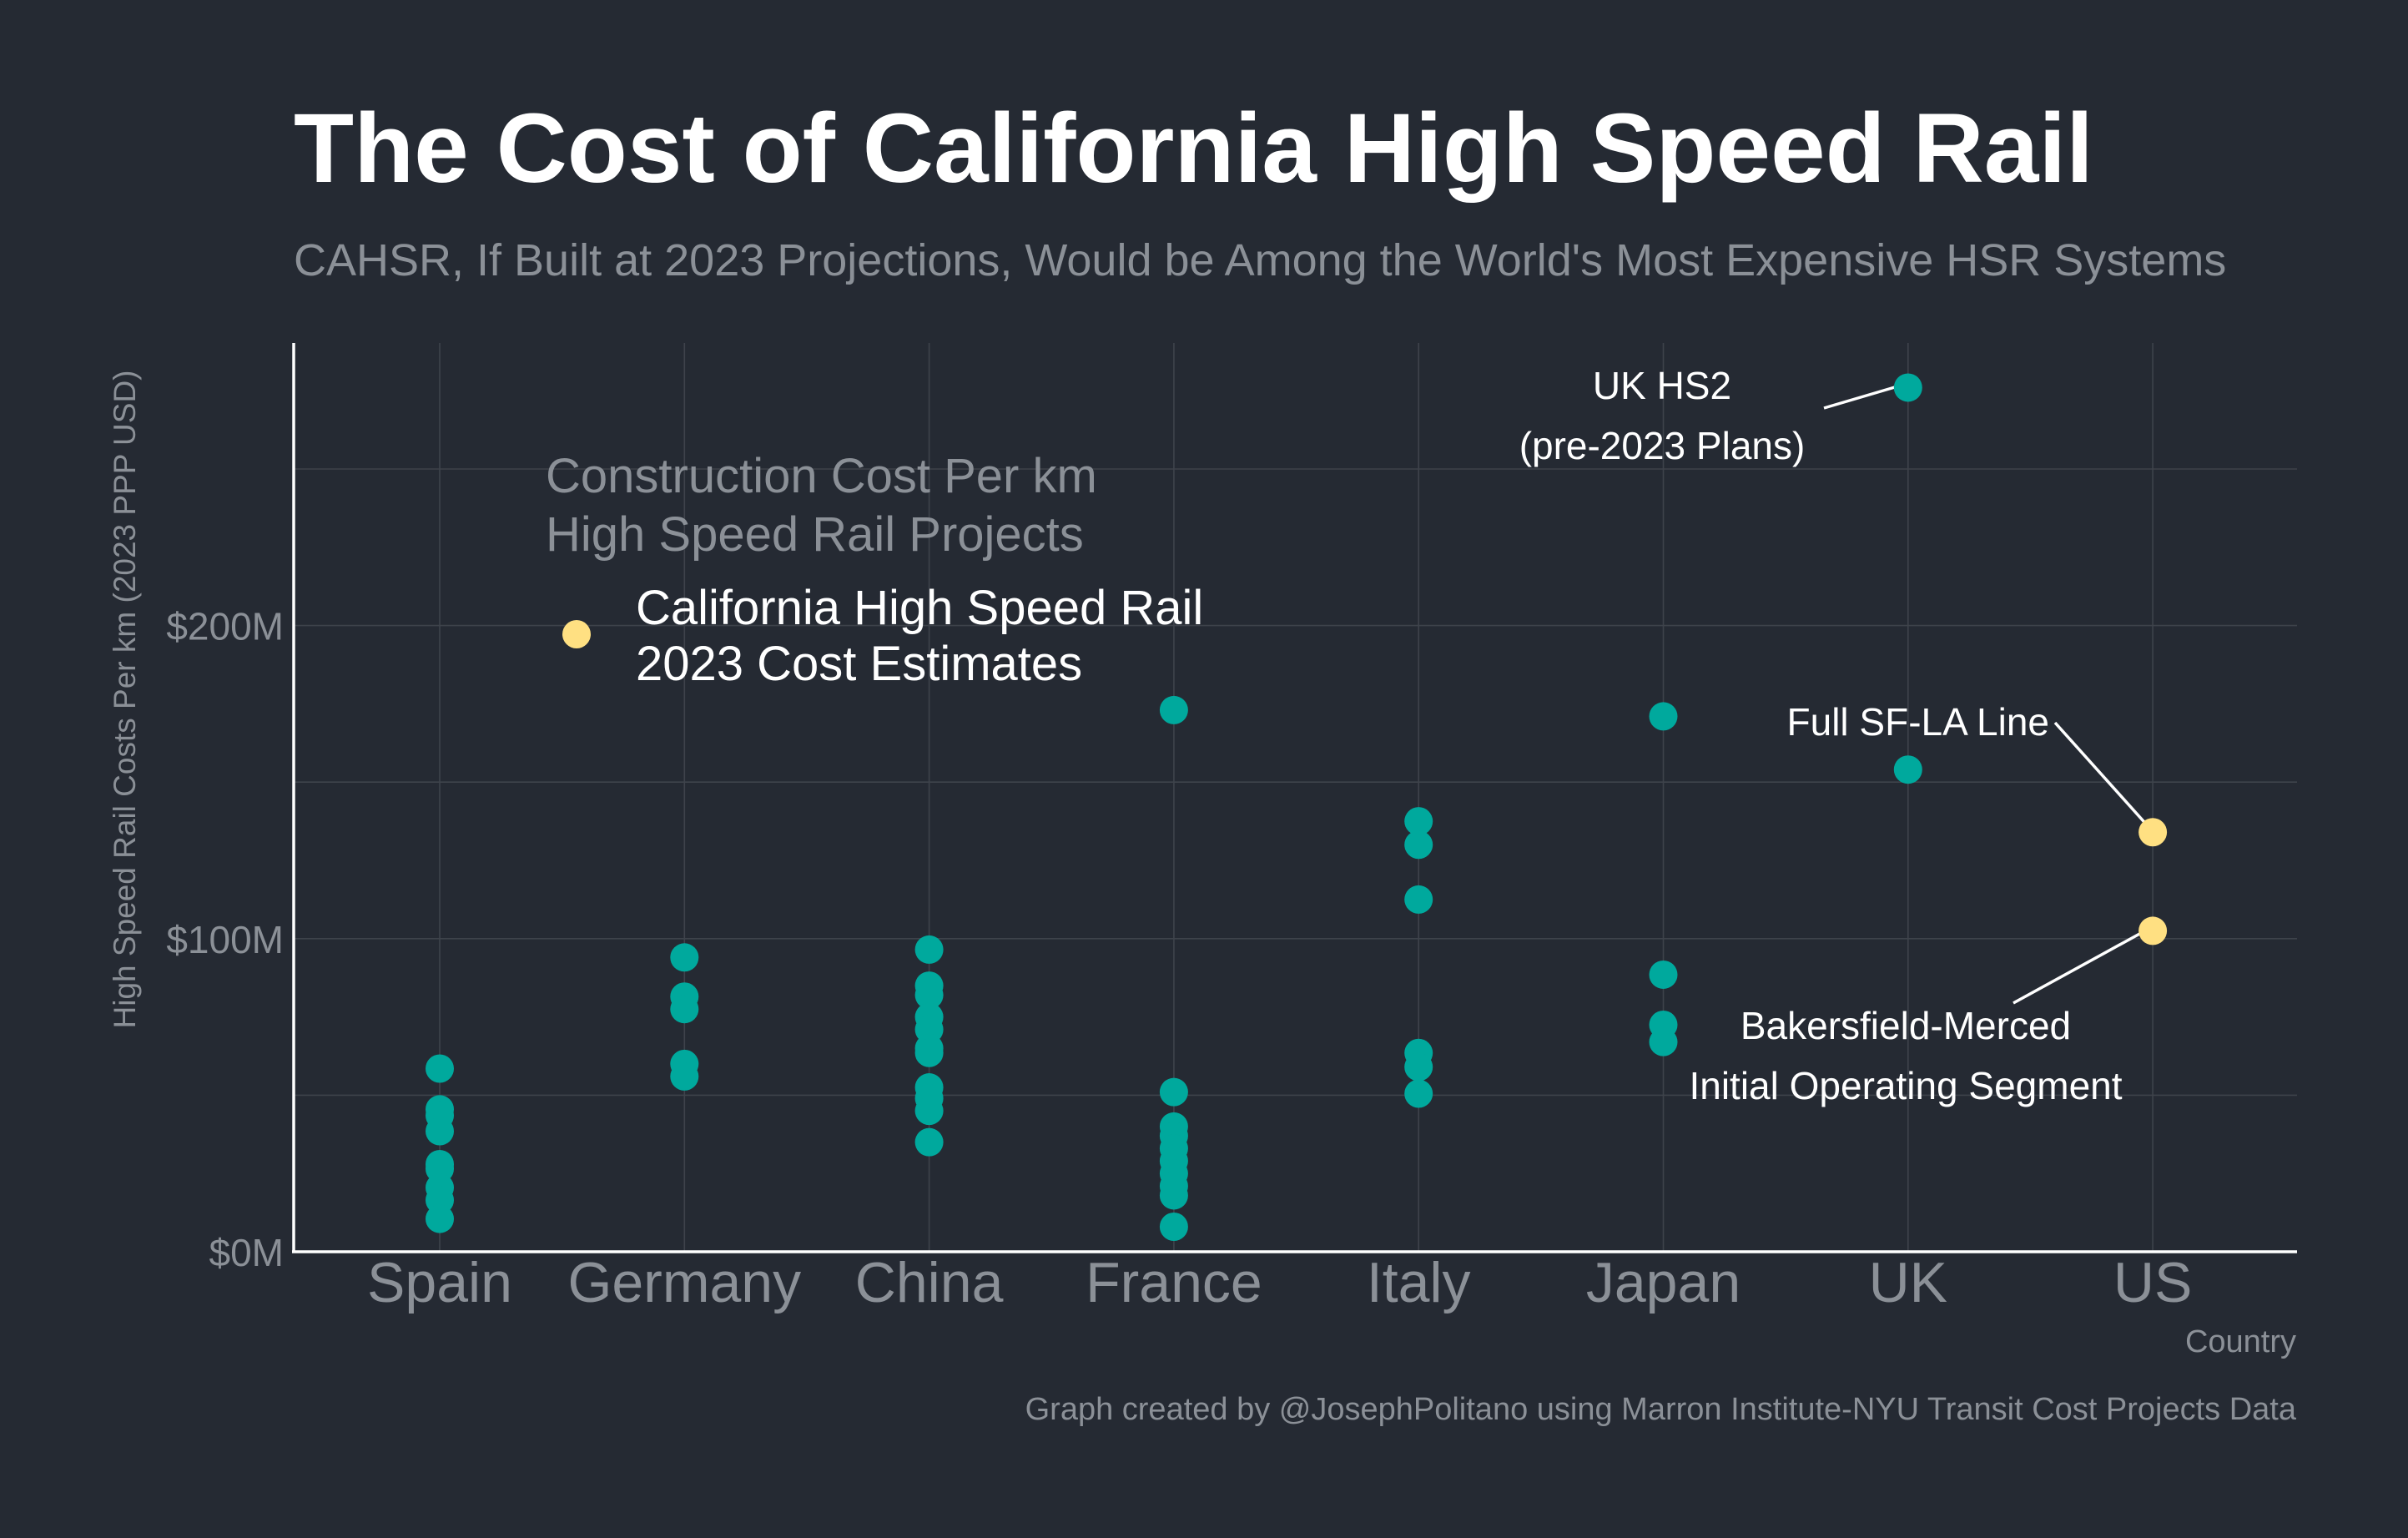  I want to click on x-tick-label-us: US, so click(2152, 1282).